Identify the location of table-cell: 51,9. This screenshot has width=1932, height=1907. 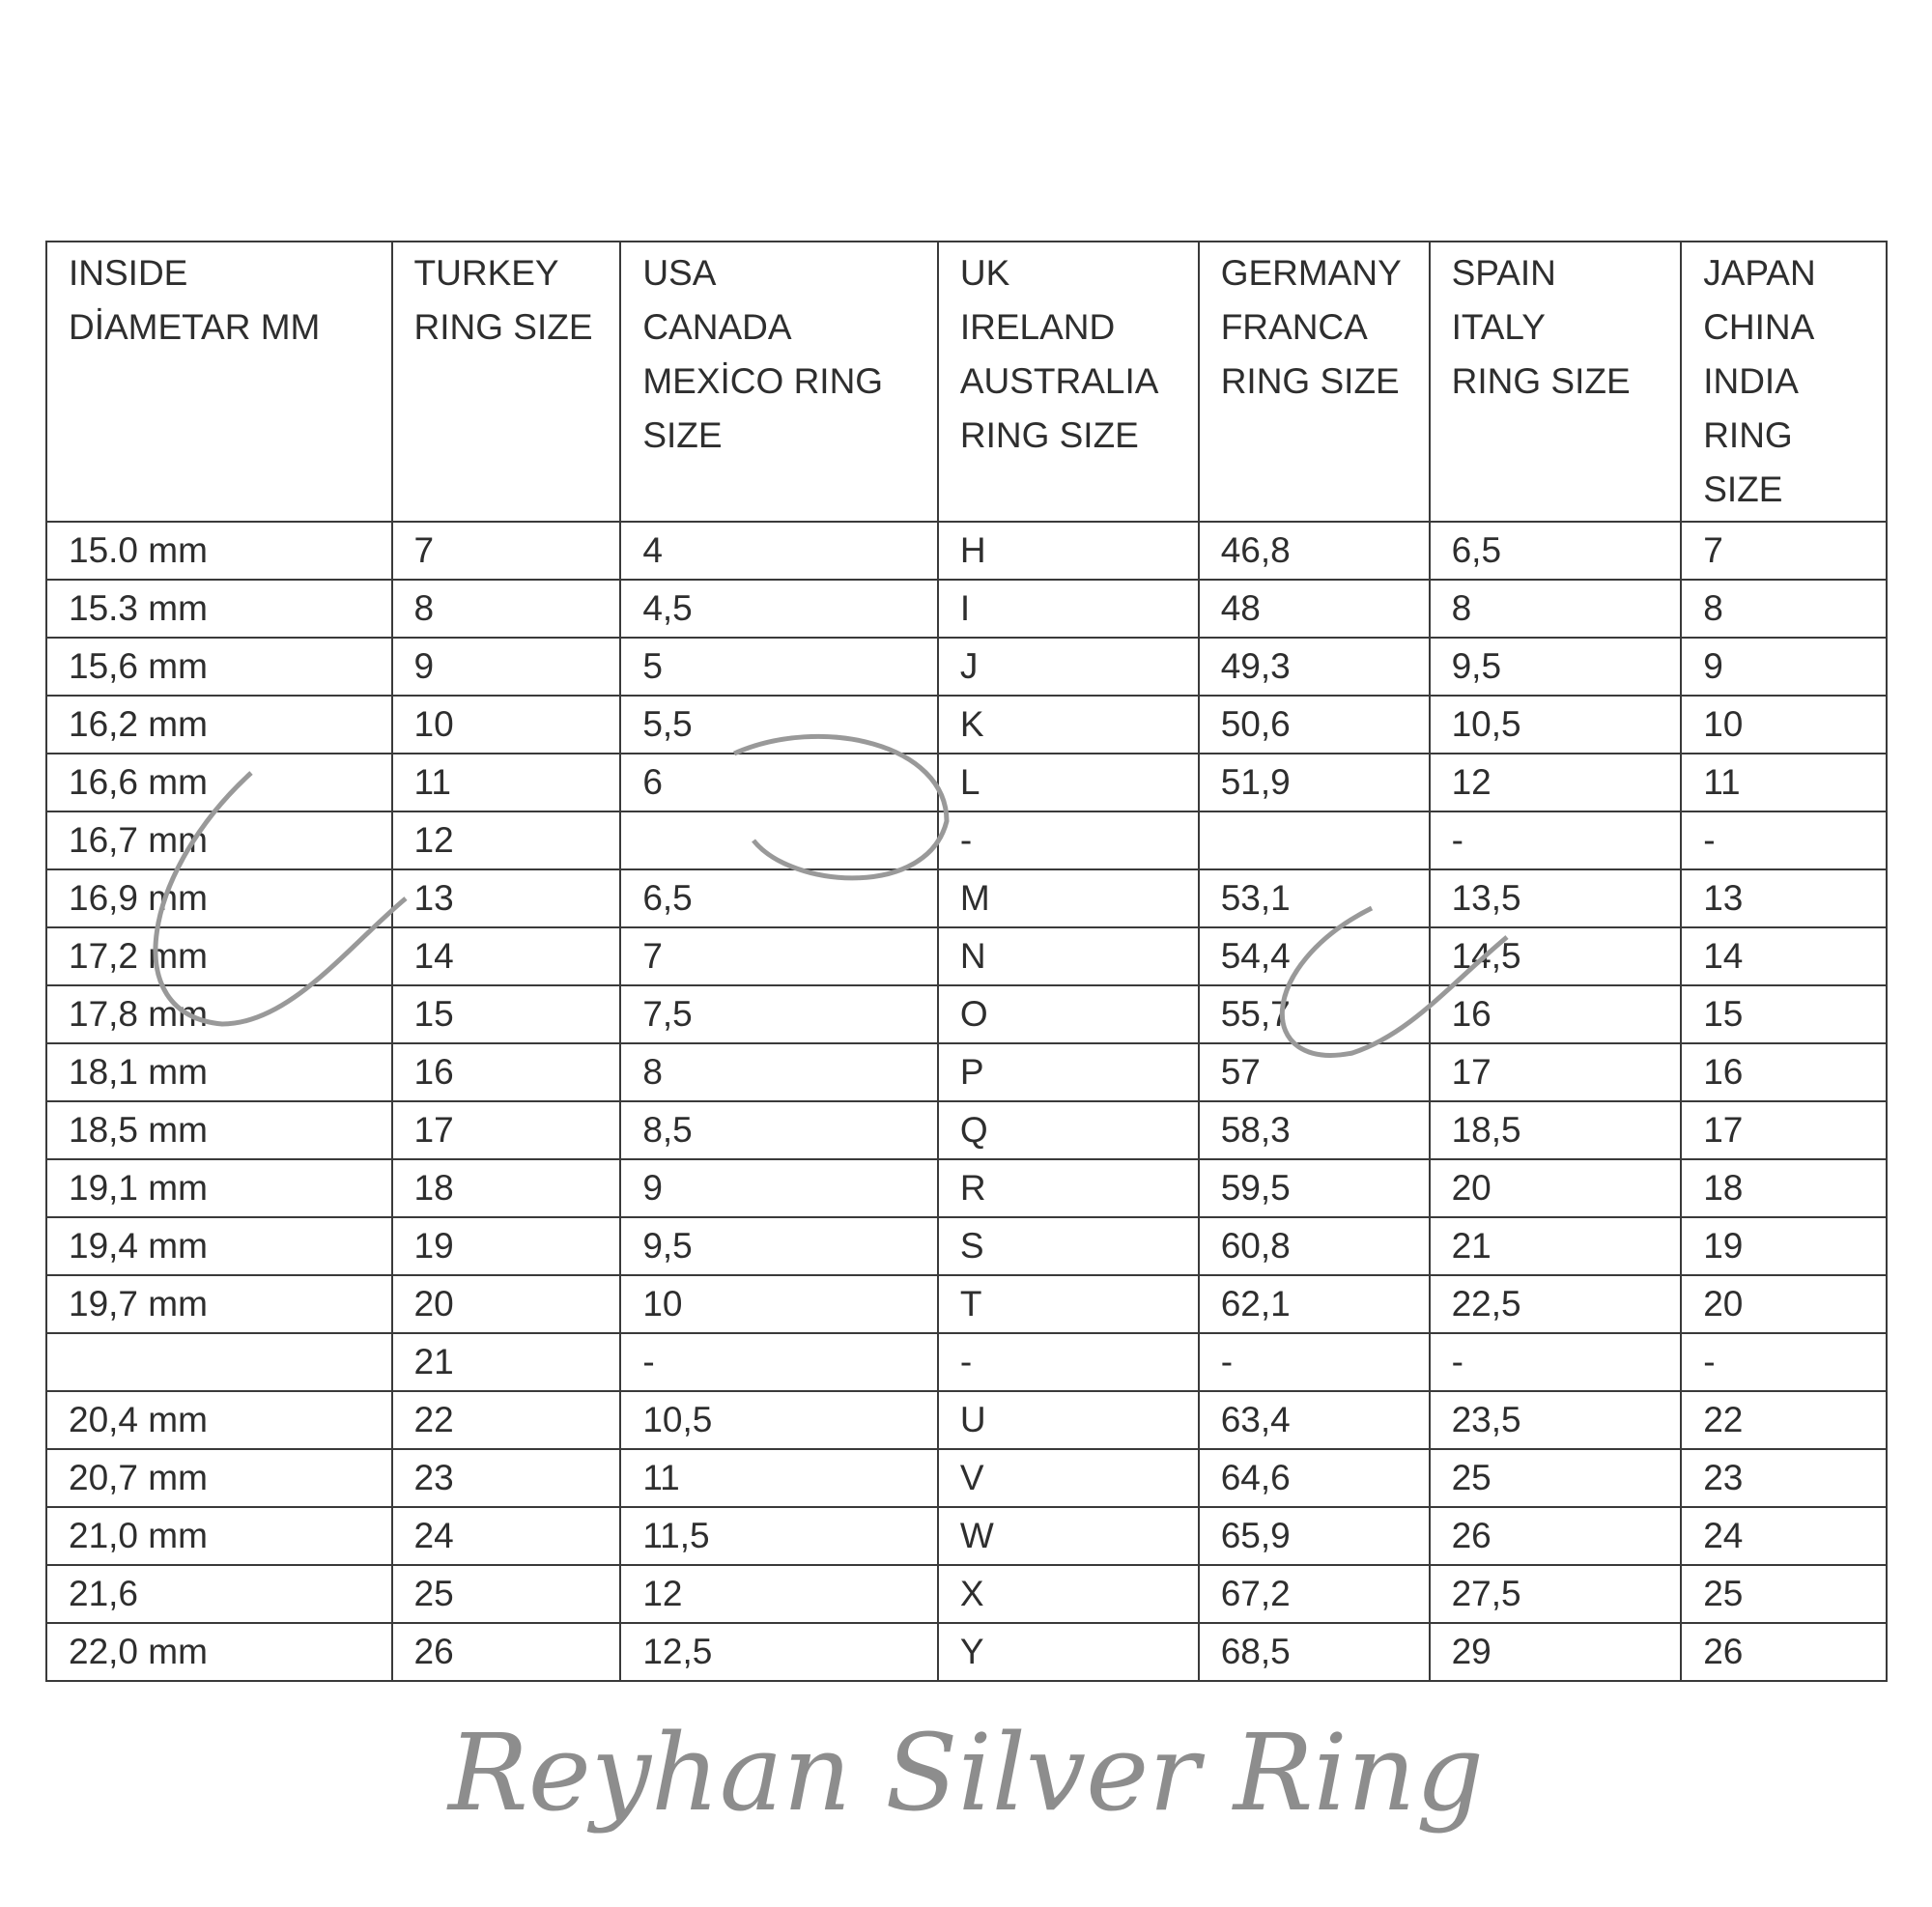
(1314, 782).